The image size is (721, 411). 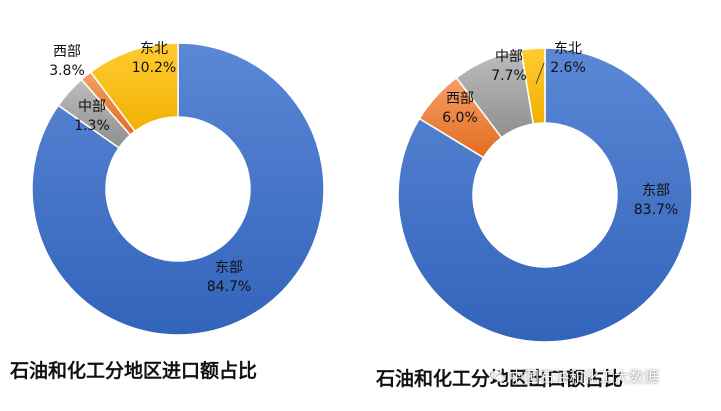 What do you see at coordinates (67, 61) in the screenshot?
I see `import-data-label-1: 西部 3.8%` at bounding box center [67, 61].